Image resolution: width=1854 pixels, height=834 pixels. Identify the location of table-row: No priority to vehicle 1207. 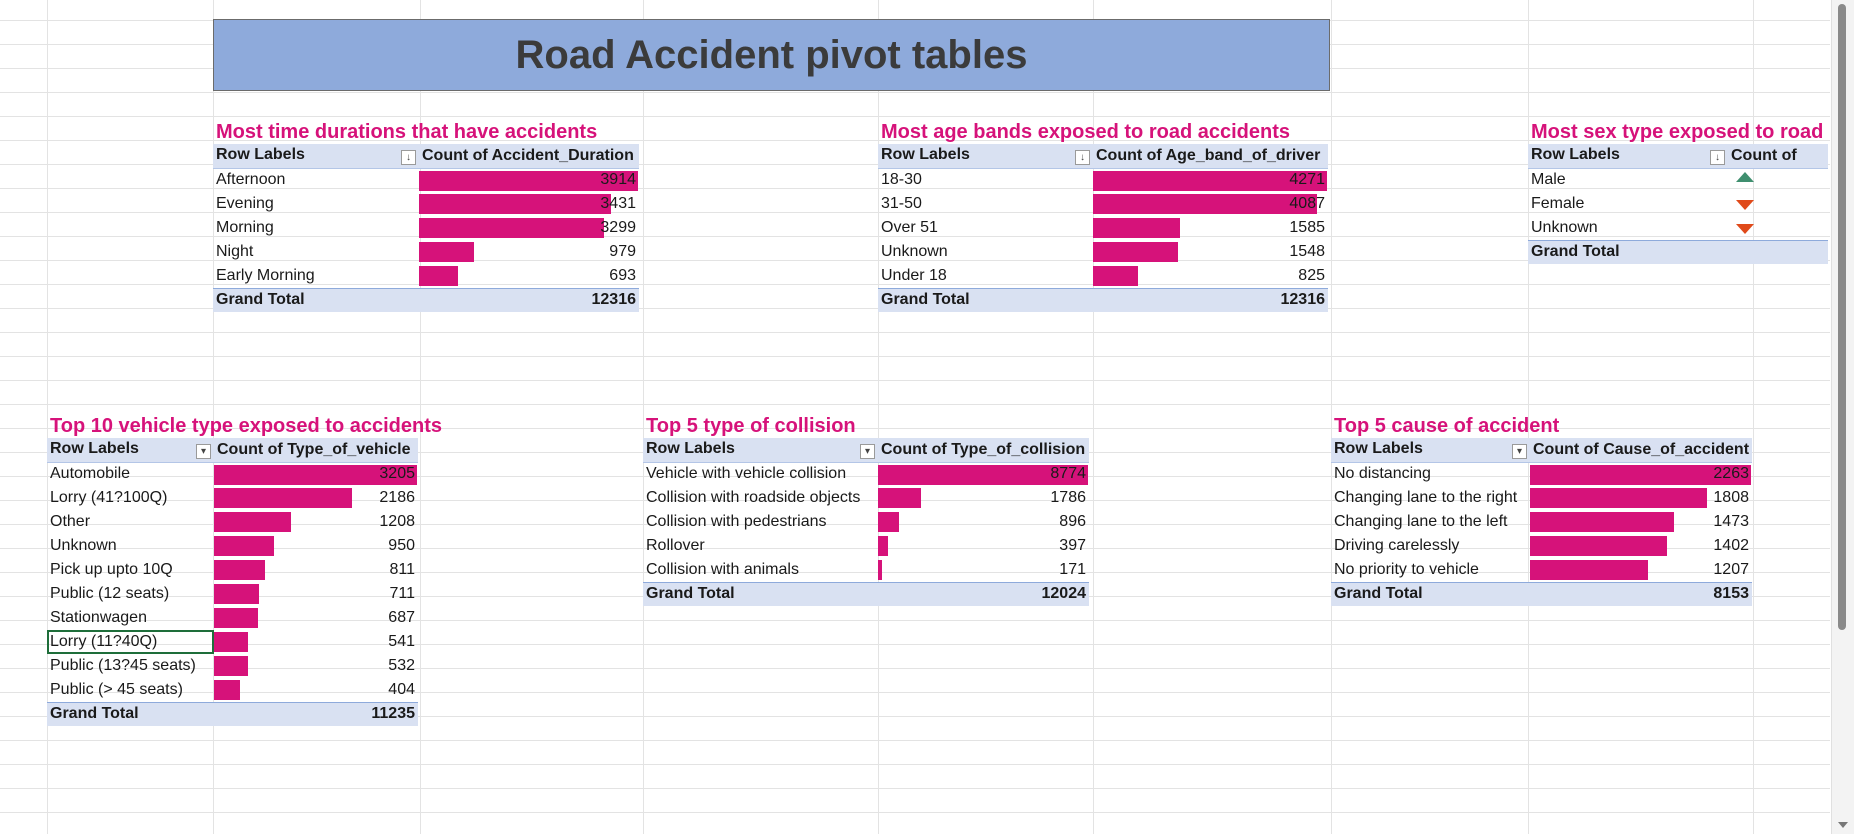
(1541, 570).